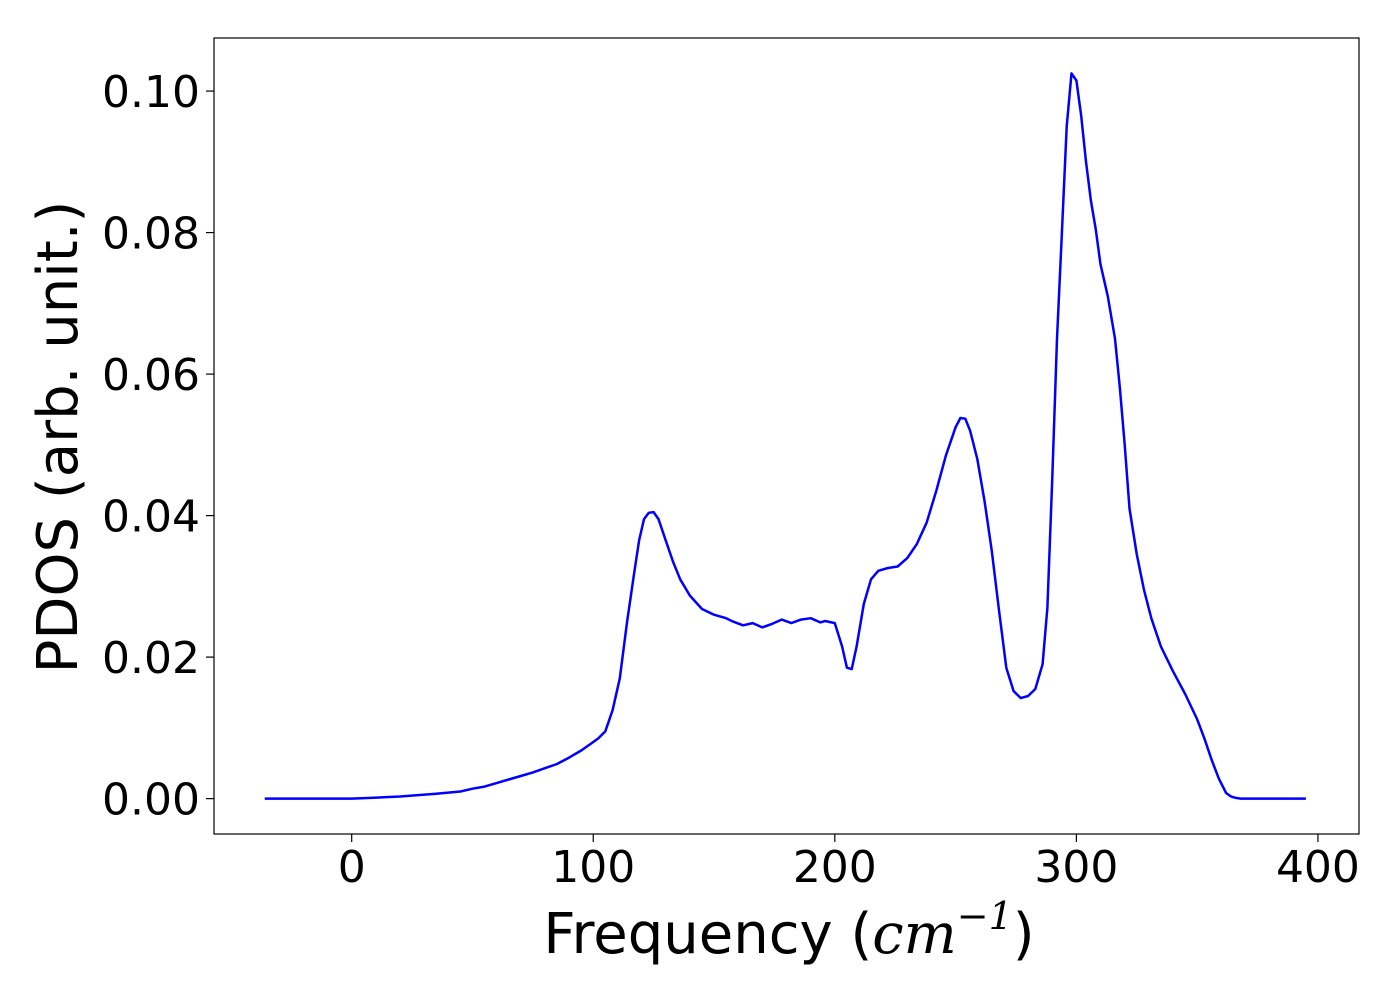 The height and width of the screenshot is (1000, 1400). I want to click on y-tick-label: 0.10, so click(151, 92).